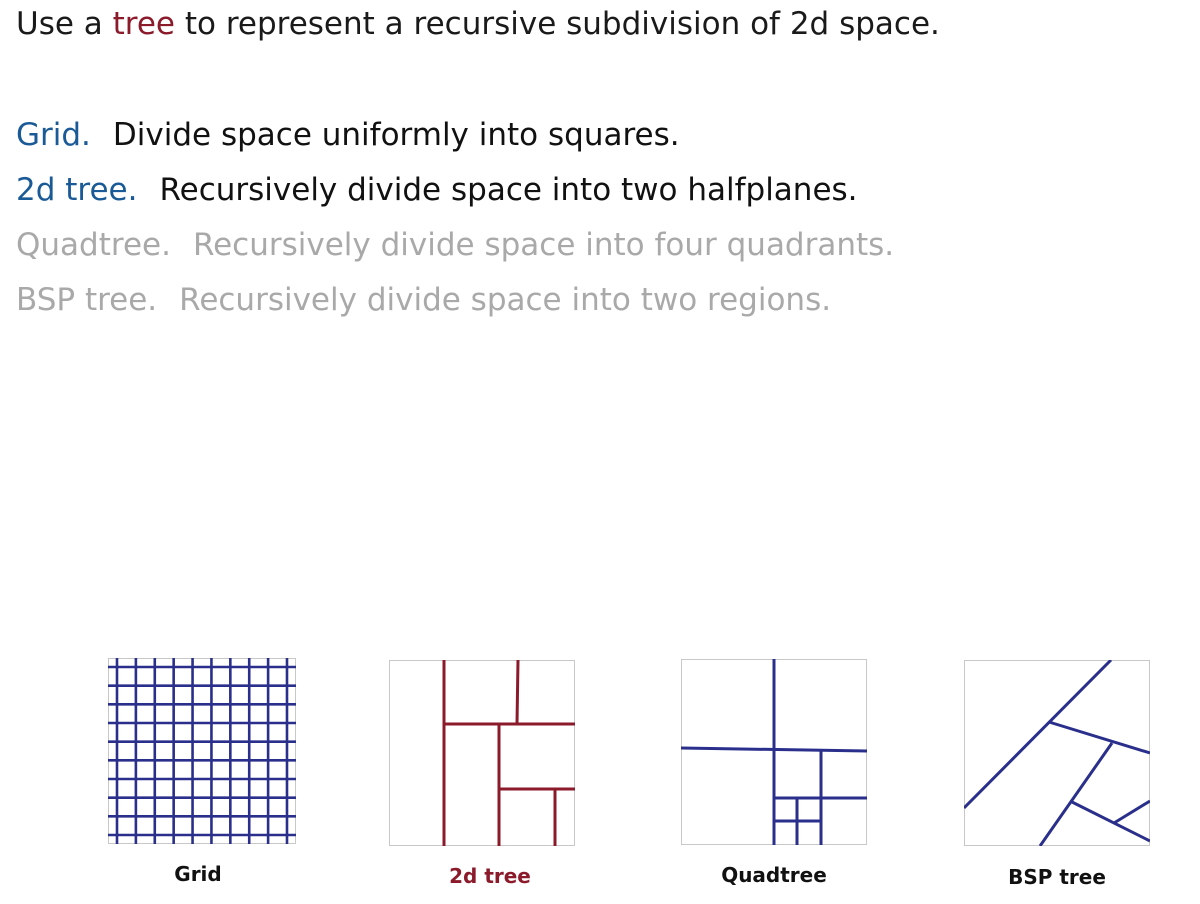 This screenshot has width=1200, height=904. I want to click on definition-term: Quadtree., so click(93, 245).